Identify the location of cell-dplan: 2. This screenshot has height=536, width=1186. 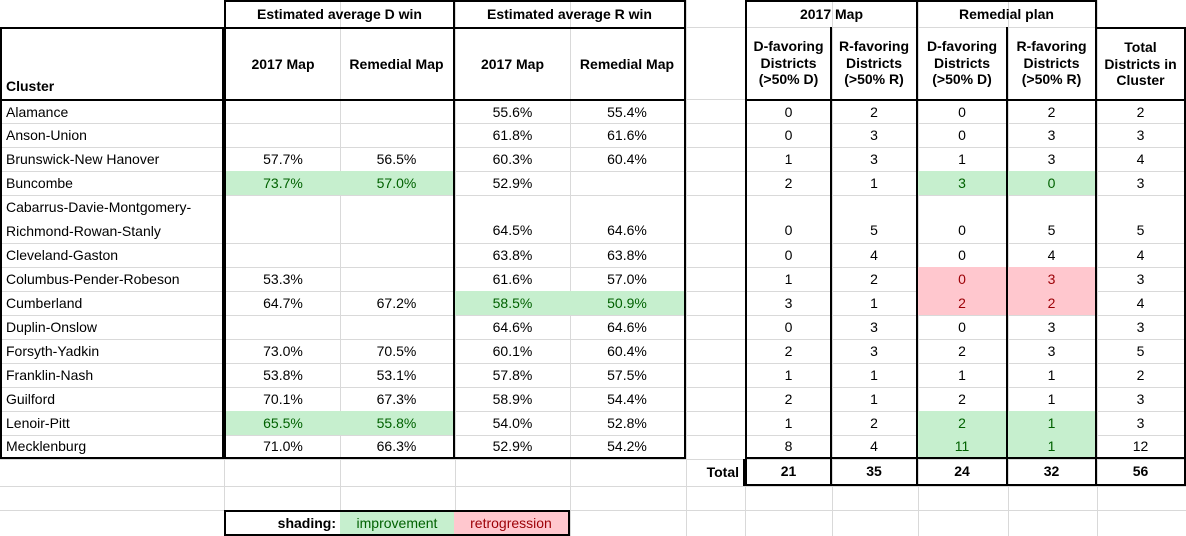
(963, 423).